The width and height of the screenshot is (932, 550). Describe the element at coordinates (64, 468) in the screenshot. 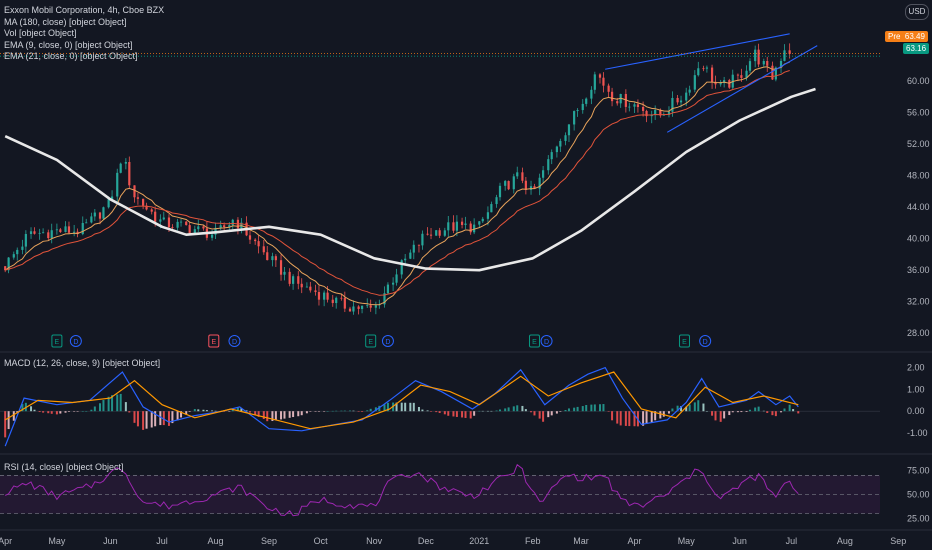

I see `rsi-legend: RSI (14, close) [object Object]` at that location.